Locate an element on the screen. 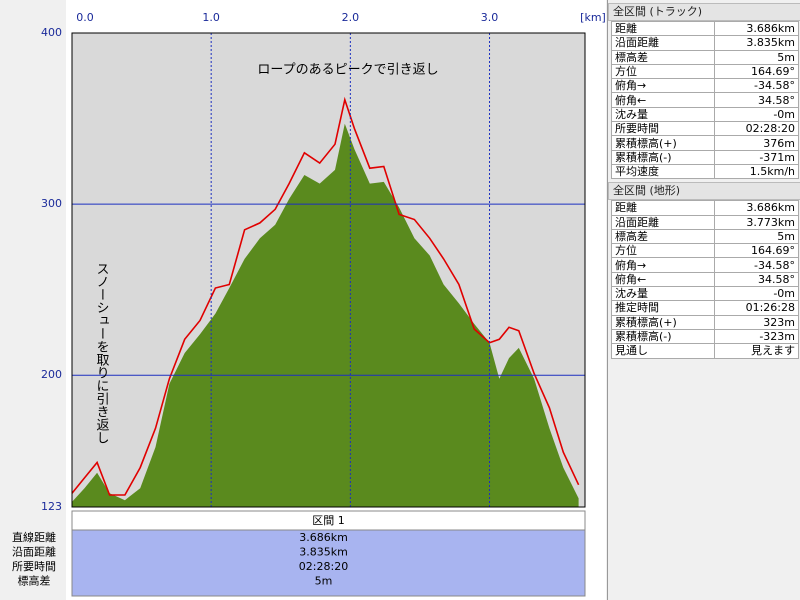 Image resolution: width=800 pixels, height=600 pixels. section-value: 3.835km is located at coordinates (323, 552).